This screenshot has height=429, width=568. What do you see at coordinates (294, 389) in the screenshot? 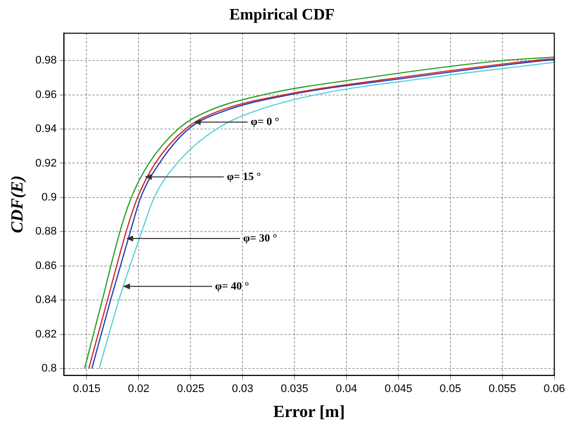
I see `x-tick-label: 0.035` at bounding box center [294, 389].